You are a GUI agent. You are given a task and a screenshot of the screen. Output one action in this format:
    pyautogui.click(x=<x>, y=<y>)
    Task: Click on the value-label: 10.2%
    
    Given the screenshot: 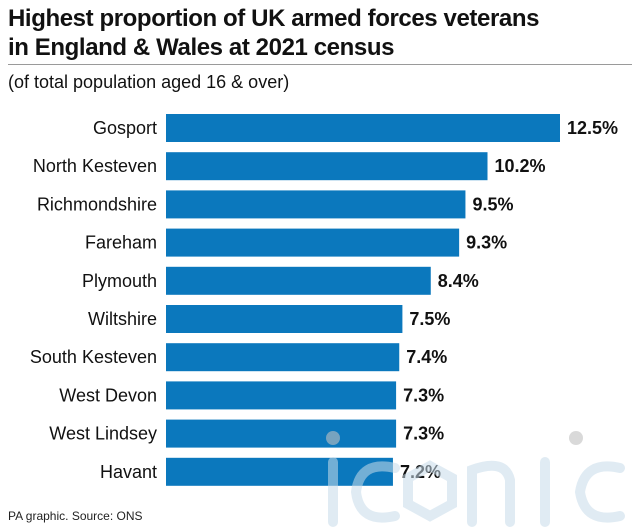 What is the action you would take?
    pyautogui.click(x=520, y=166)
    